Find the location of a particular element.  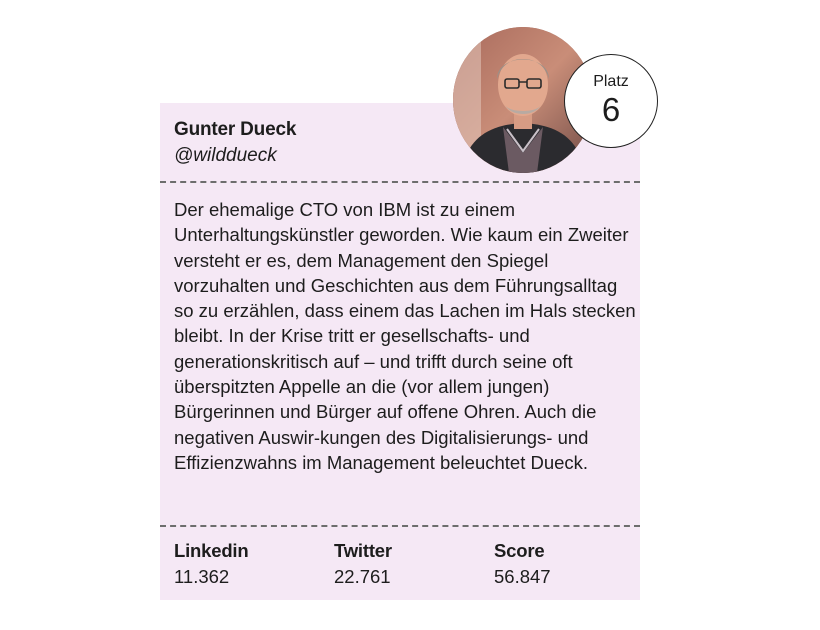

stat-label: Twitter is located at coordinates (363, 550).